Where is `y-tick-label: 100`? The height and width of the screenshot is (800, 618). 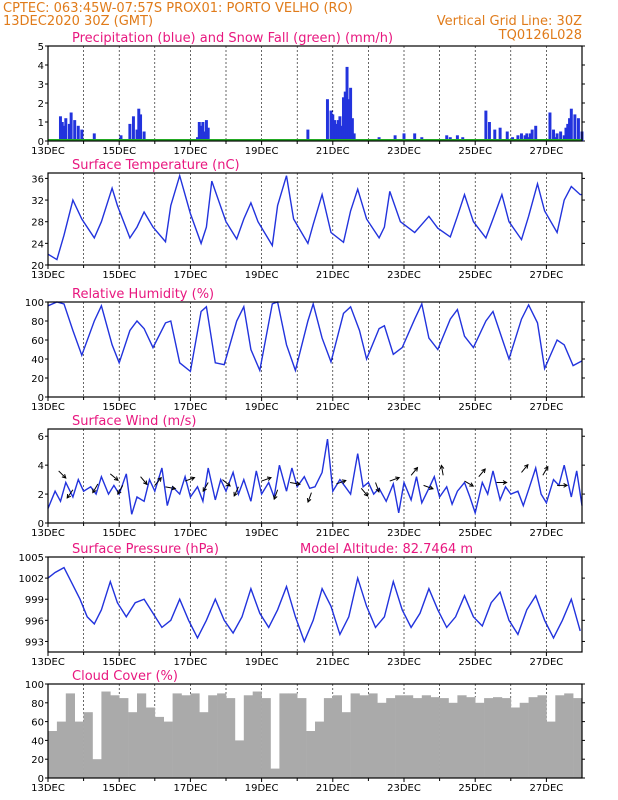
y-tick-label: 100 is located at coordinates (34, 685).